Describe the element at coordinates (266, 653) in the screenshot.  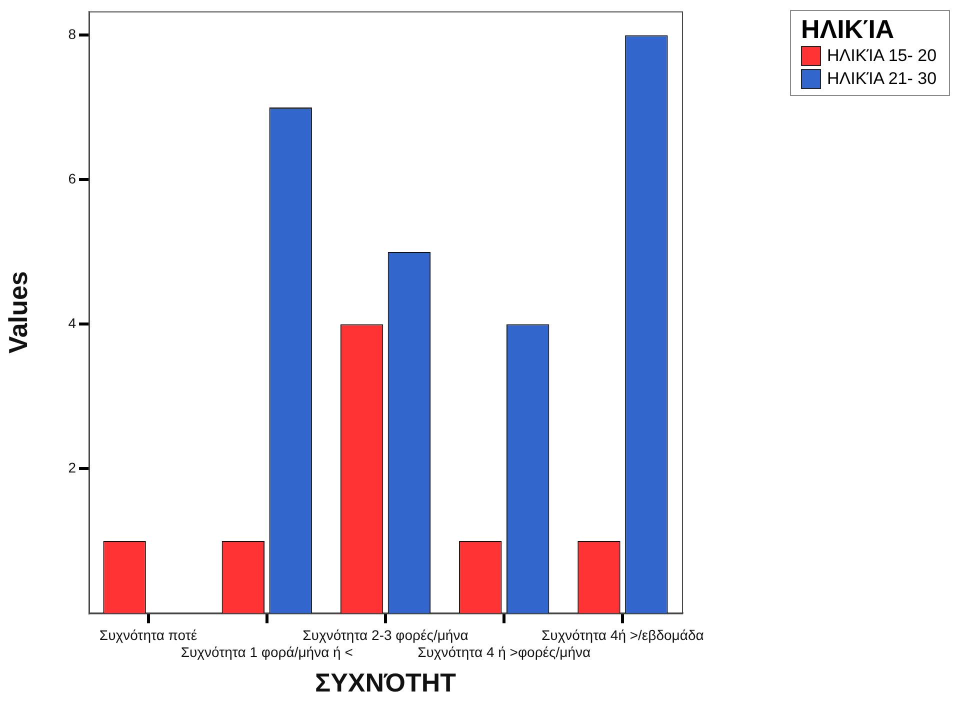
I see `x-tick-label: Συχνότητα 1 φορά/μήνα ή <` at that location.